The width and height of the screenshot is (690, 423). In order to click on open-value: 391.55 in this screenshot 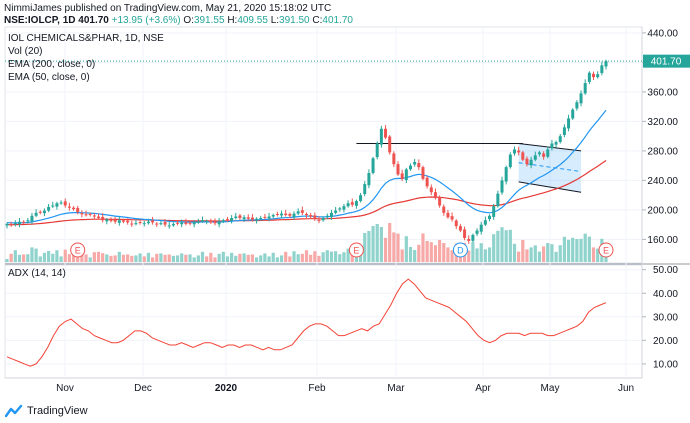, I will do `click(209, 20)`.